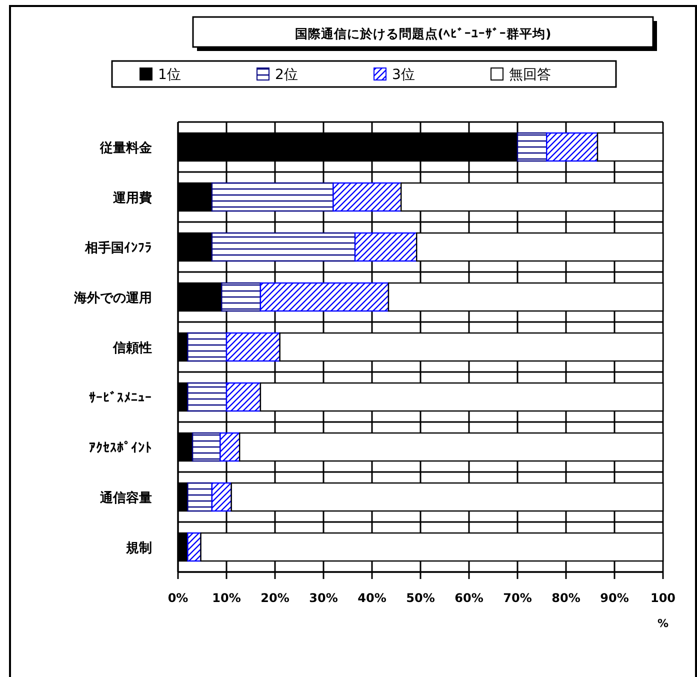 The height and width of the screenshot is (677, 697). What do you see at coordinates (120, 398) in the screenshot?
I see `y-tick-label: ｻｰﾋﾞｽﾒﾆｭｰ` at bounding box center [120, 398].